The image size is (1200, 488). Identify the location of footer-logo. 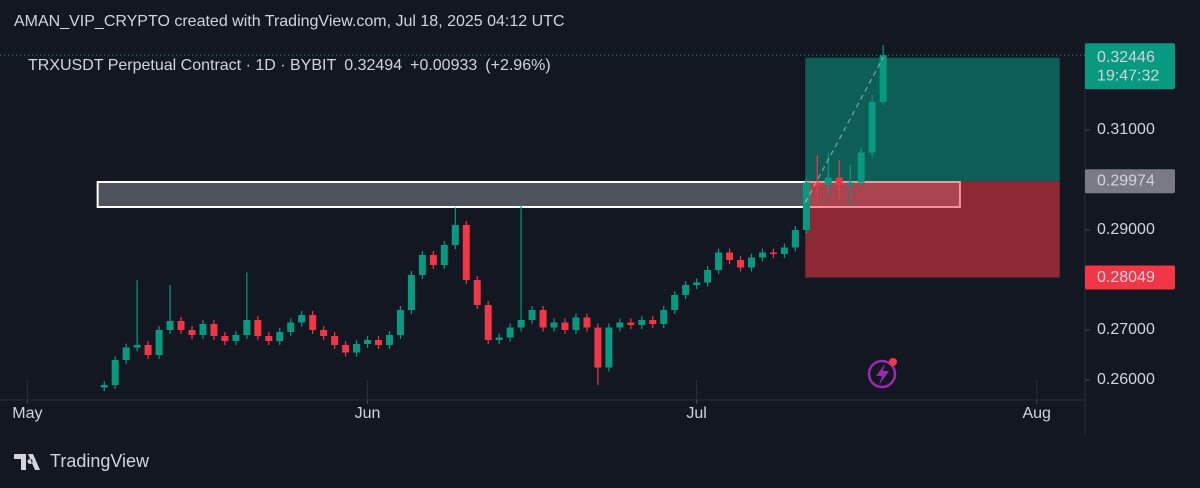
(27, 462).